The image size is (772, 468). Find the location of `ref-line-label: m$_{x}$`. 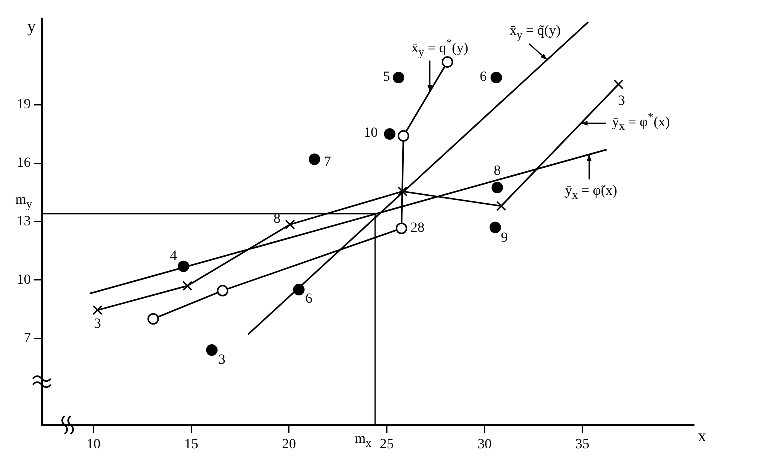

ref-line-label: m$_{x}$ is located at coordinates (363, 441).